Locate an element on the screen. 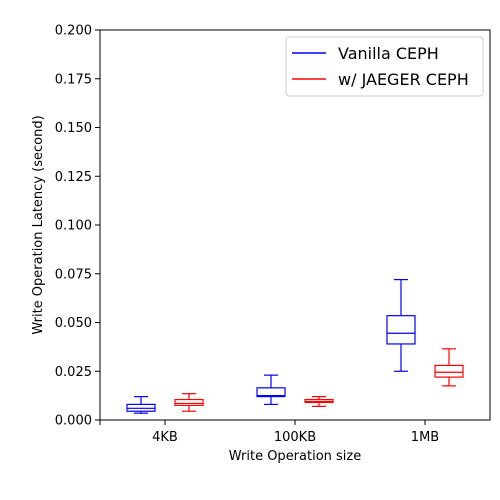  legend-frame is located at coordinates (384, 66).